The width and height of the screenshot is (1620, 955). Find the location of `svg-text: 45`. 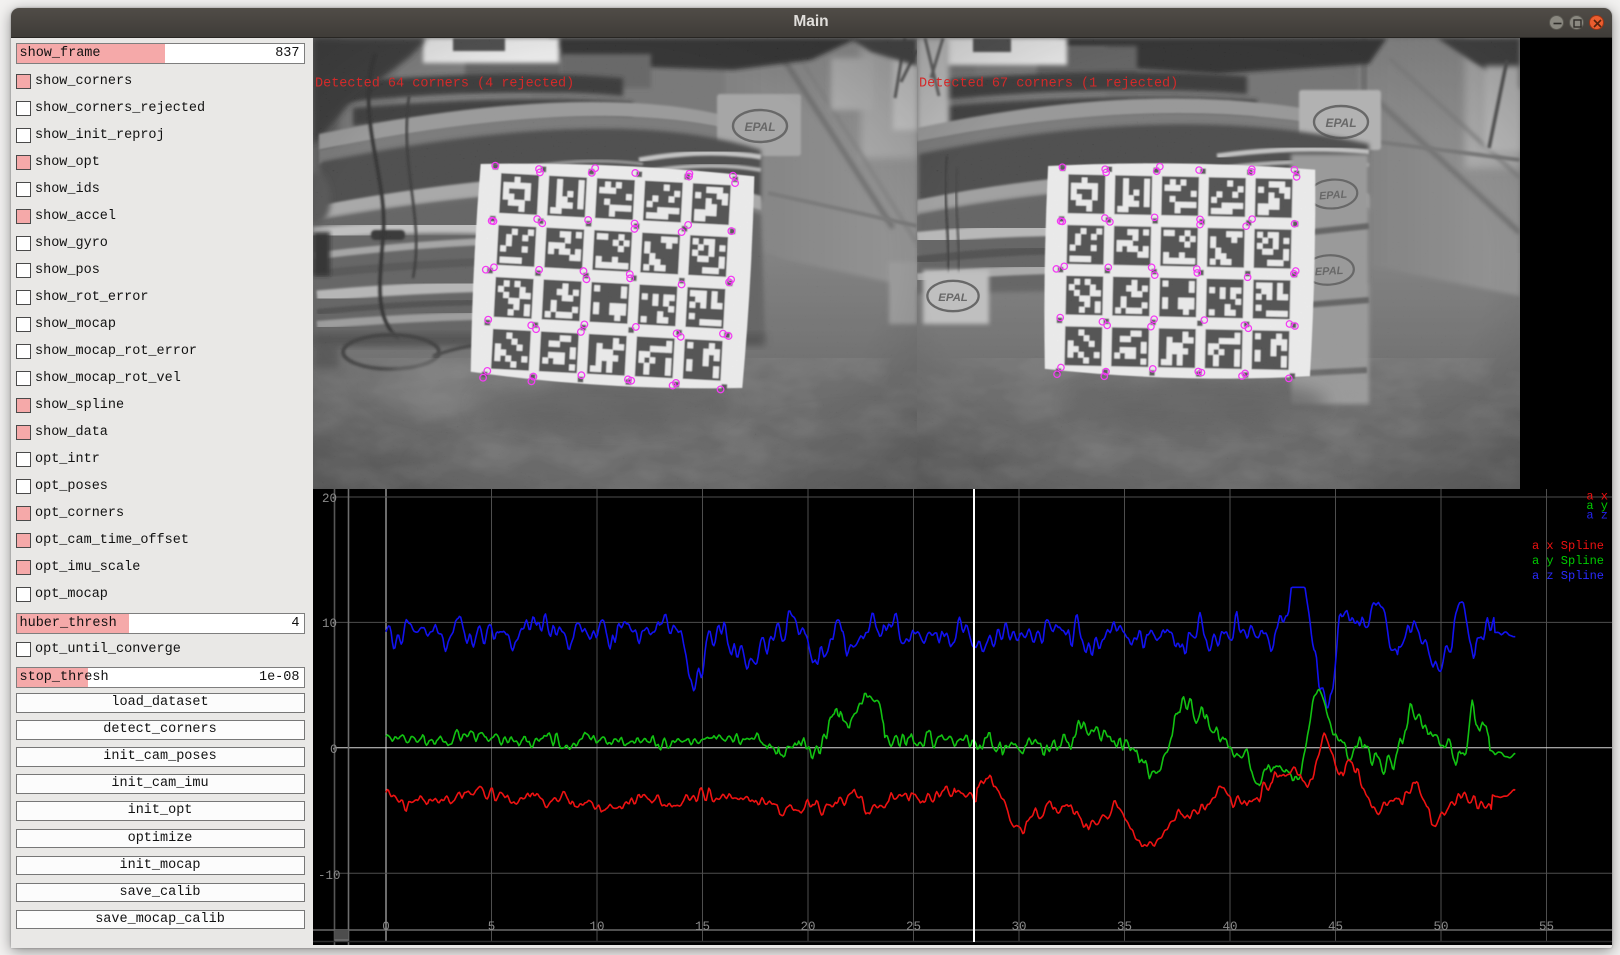

svg-text: 45 is located at coordinates (1335, 927).